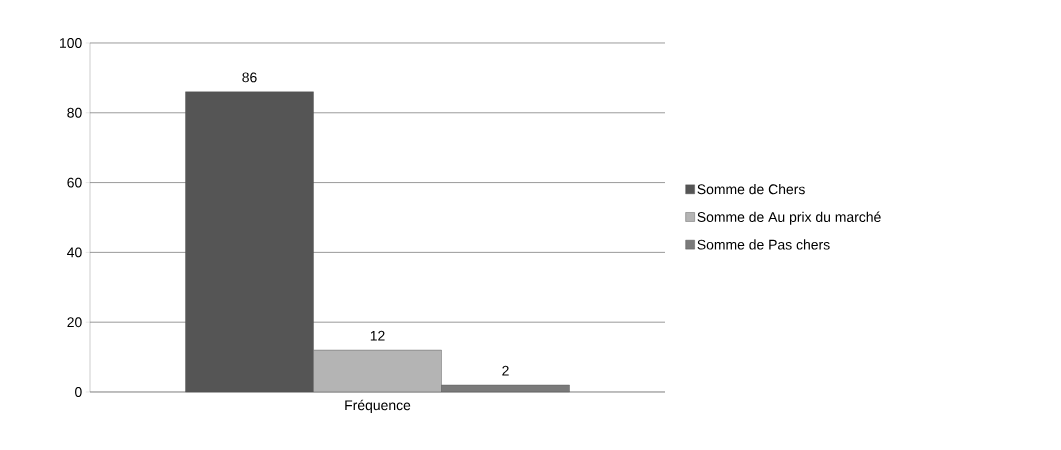  What do you see at coordinates (751, 189) in the screenshot?
I see `legend-label: Somme de Chers` at bounding box center [751, 189].